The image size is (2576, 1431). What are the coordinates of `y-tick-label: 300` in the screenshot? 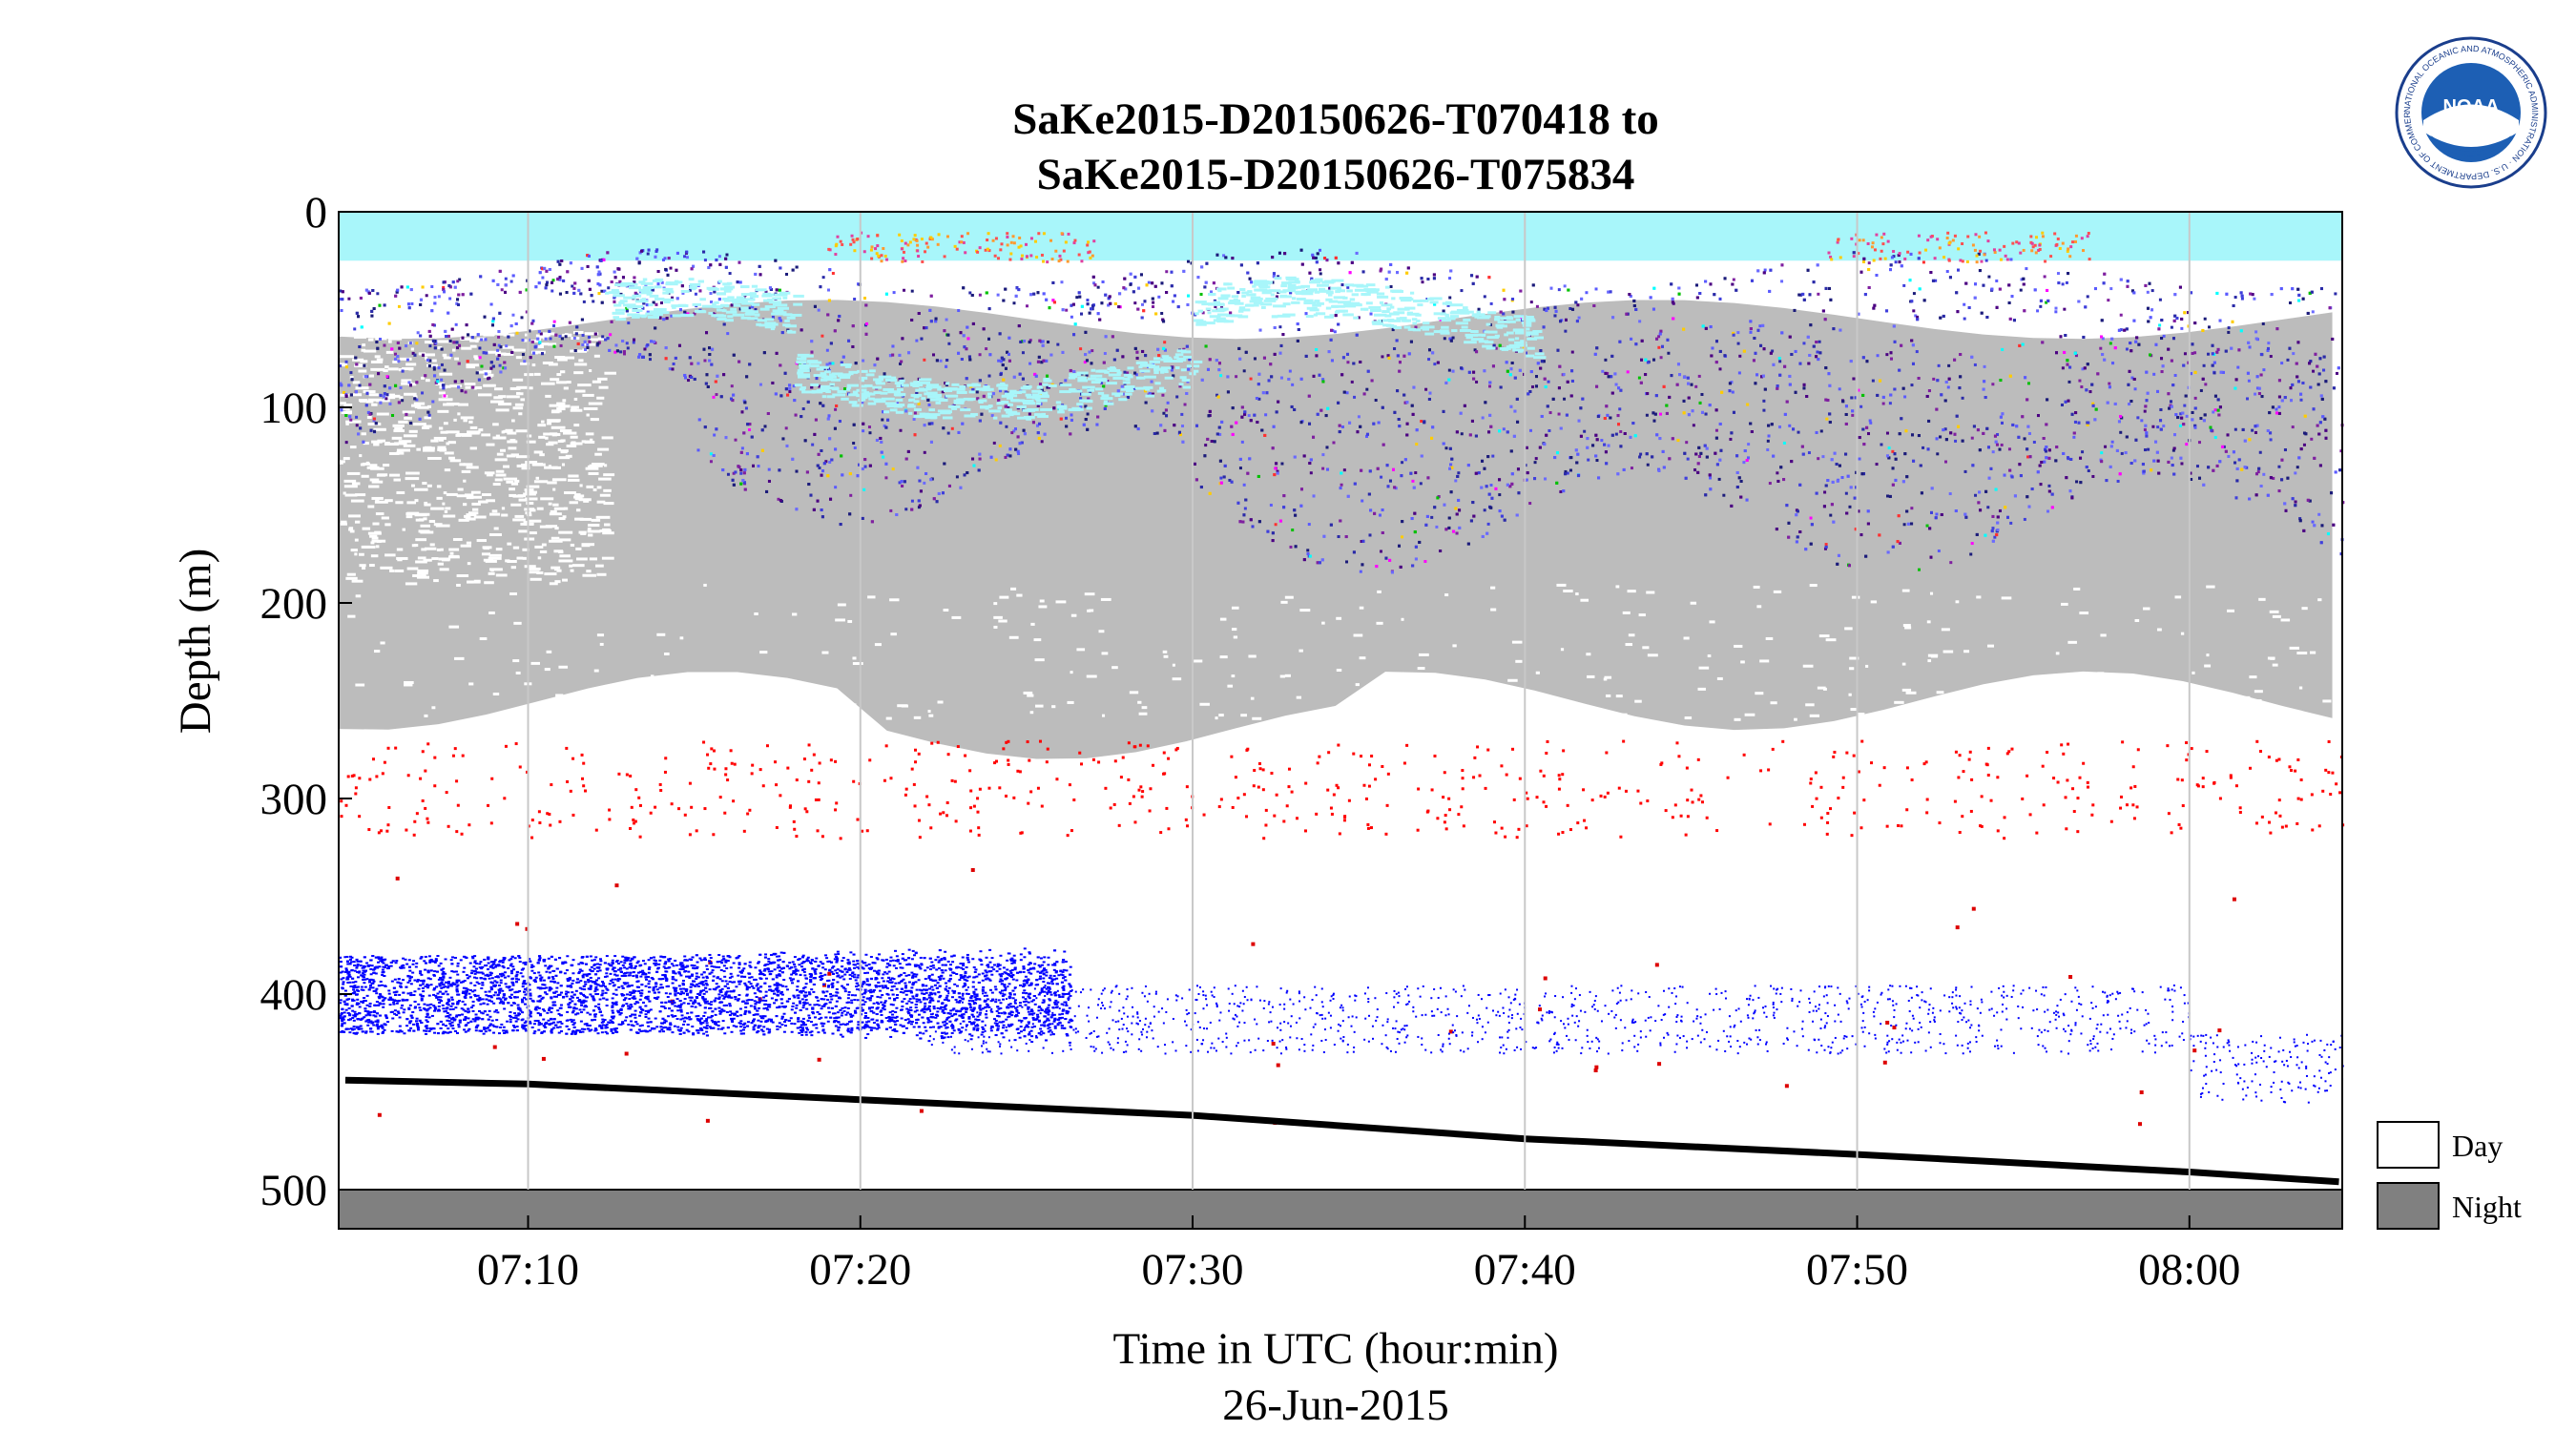 It's located at (294, 799).